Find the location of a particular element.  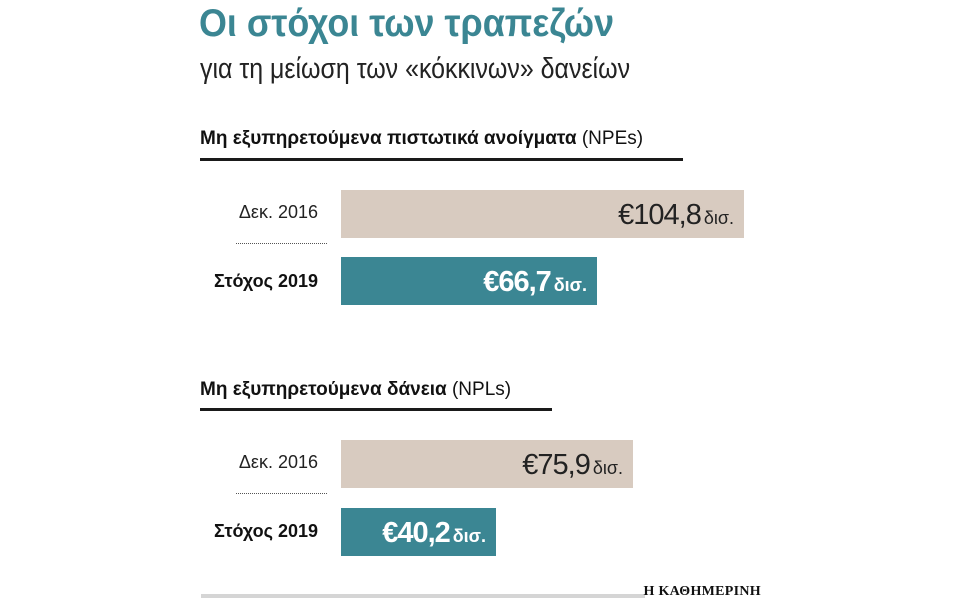

section-title-unit: (NPEs) is located at coordinates (612, 138).